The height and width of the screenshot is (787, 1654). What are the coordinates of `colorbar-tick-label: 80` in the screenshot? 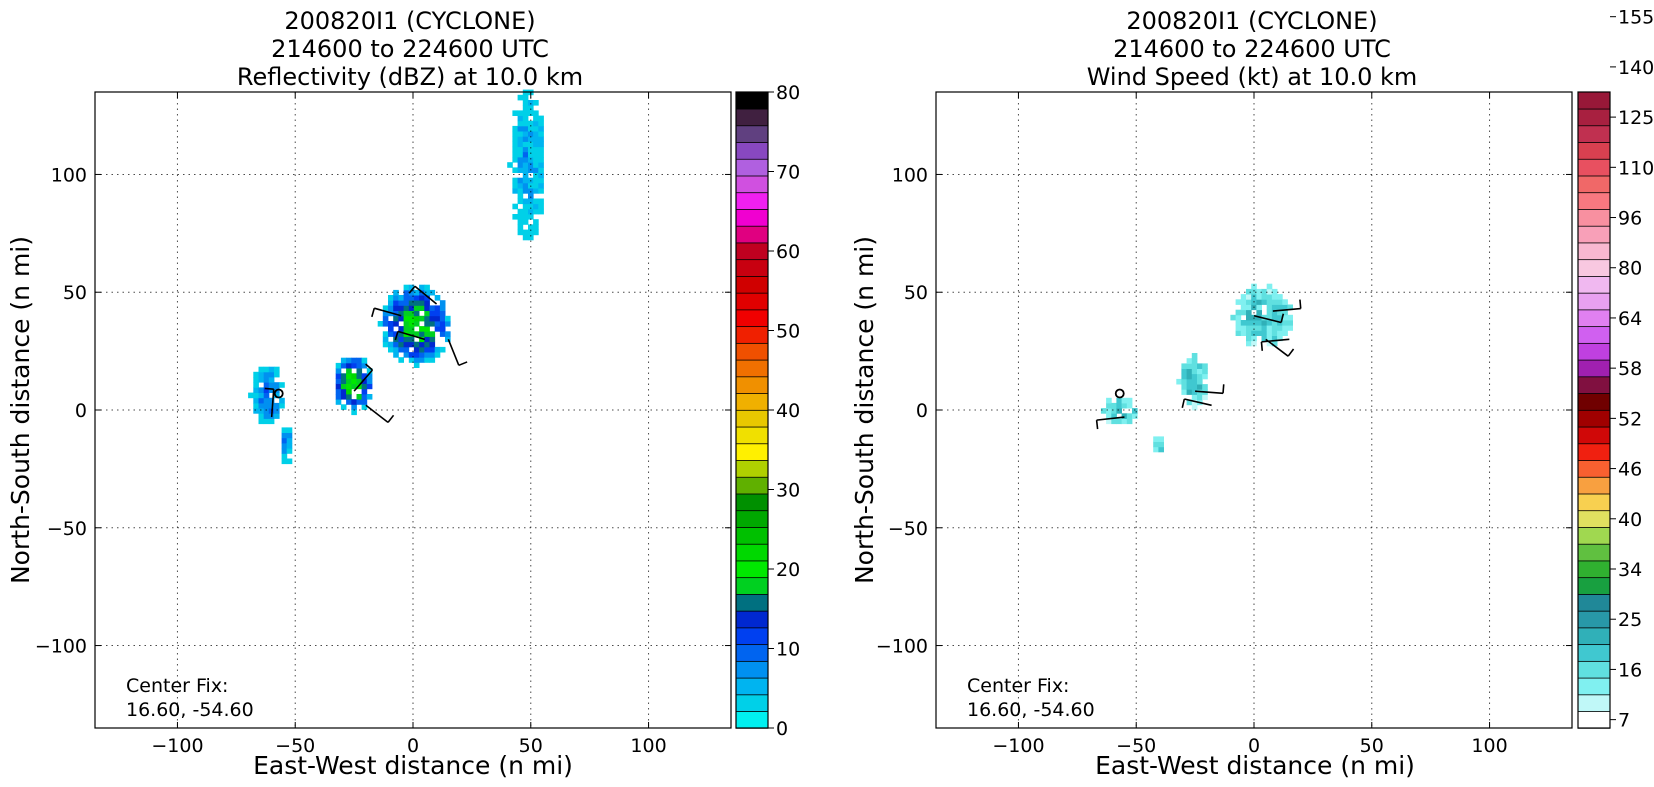 It's located at (1630, 269).